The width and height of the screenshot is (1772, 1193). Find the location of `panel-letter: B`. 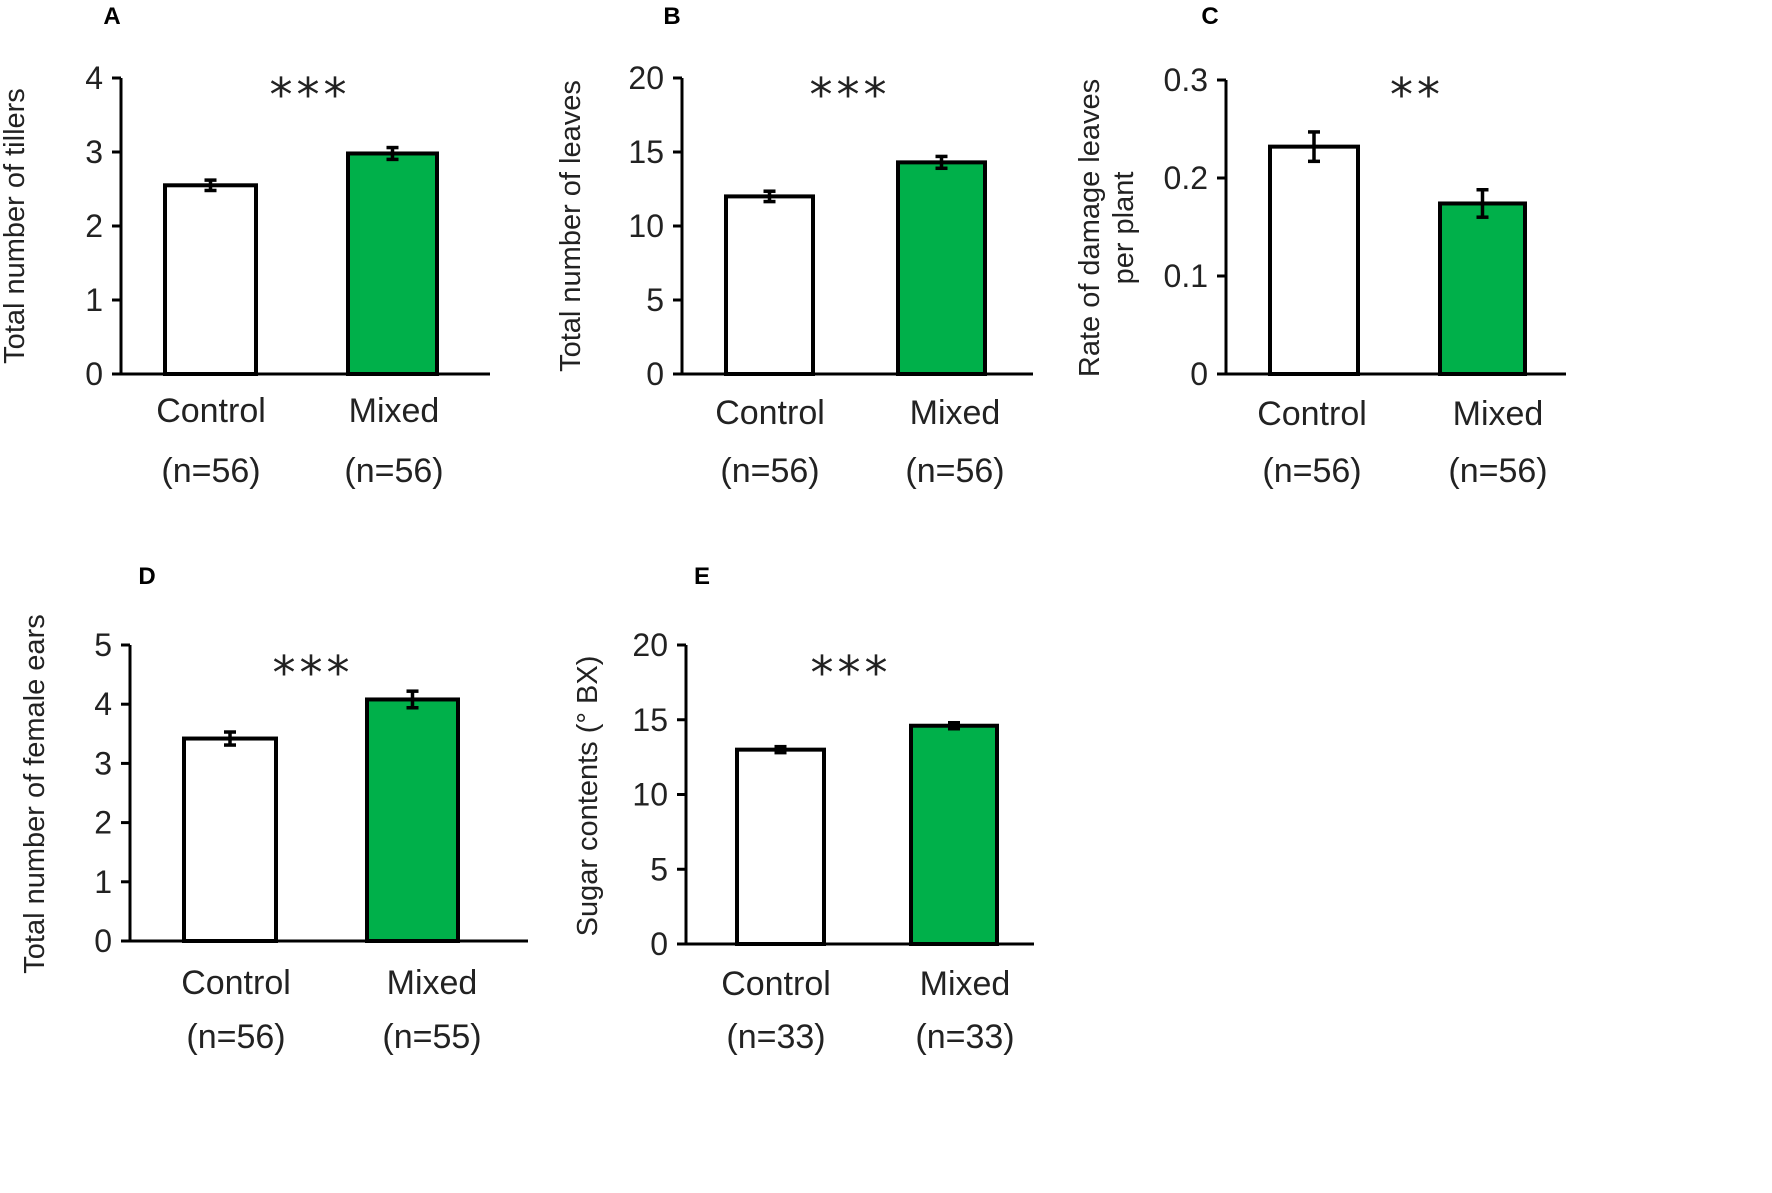

panel-letter: B is located at coordinates (671, 16).